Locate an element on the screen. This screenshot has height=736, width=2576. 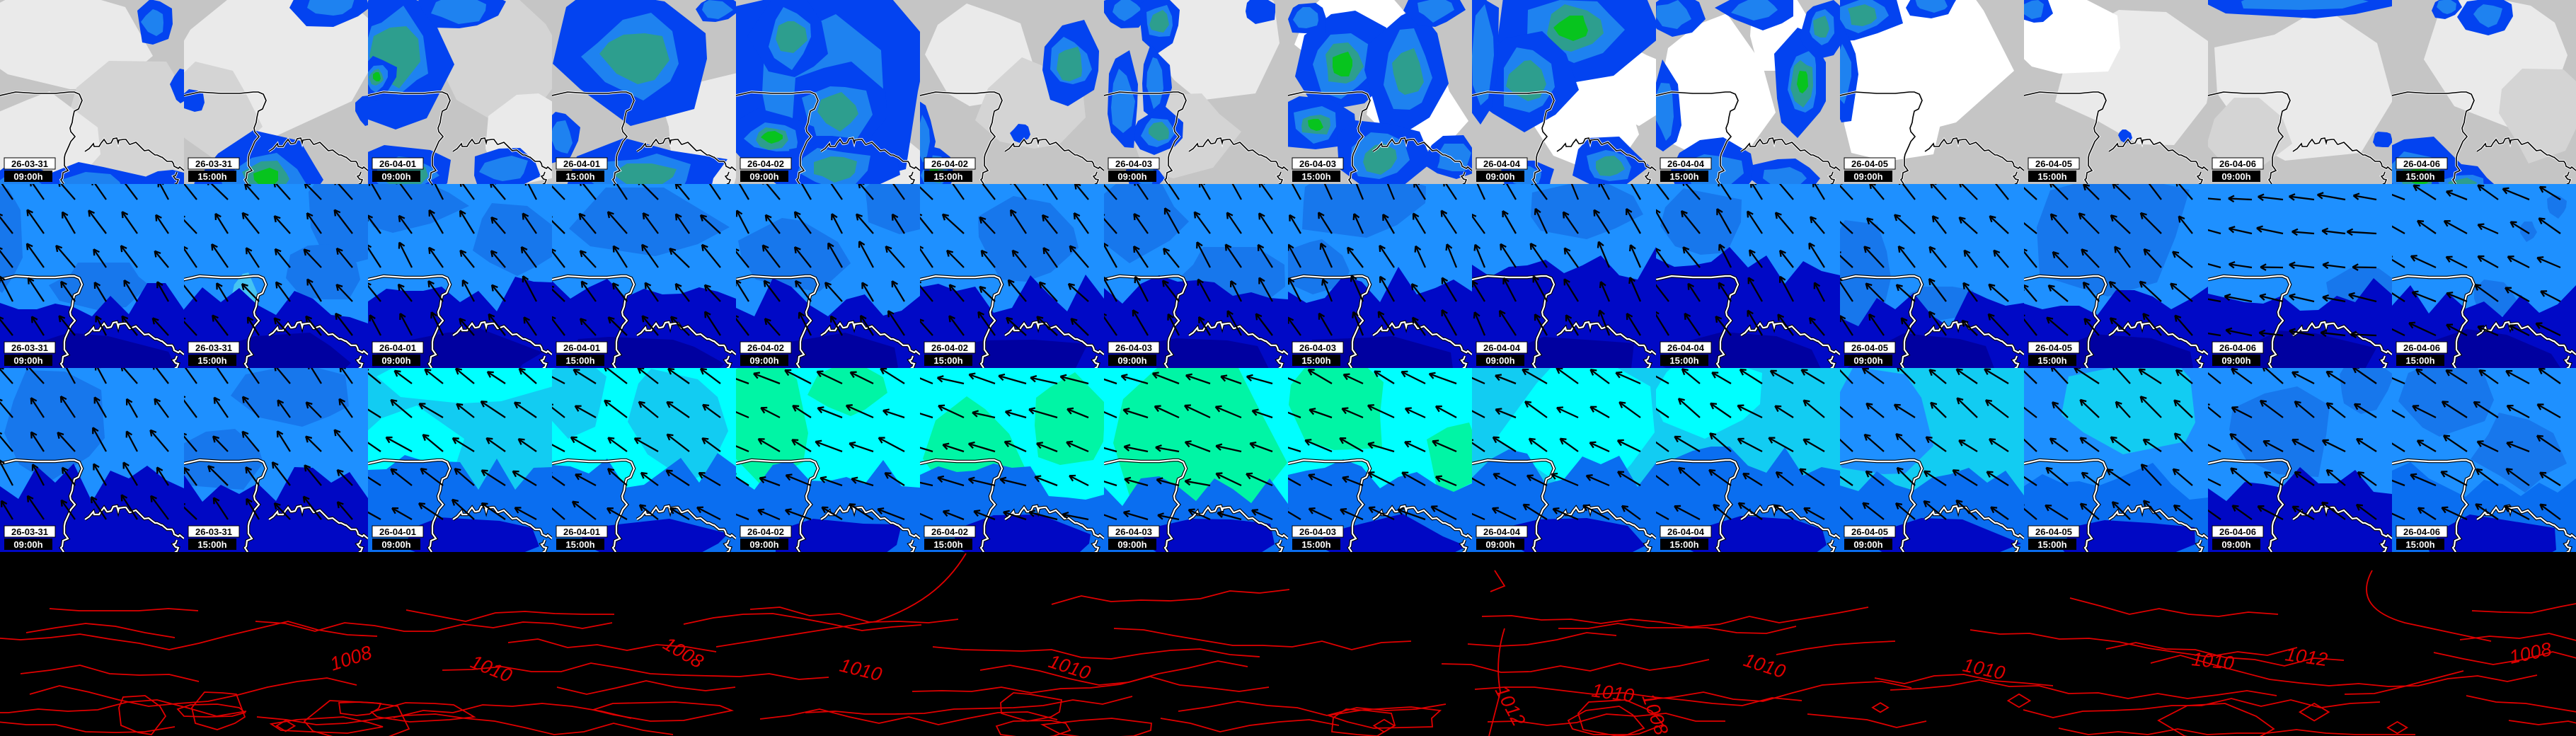
tile-clouds-6: 26-04-03 09:00h is located at coordinates (1196, 92).